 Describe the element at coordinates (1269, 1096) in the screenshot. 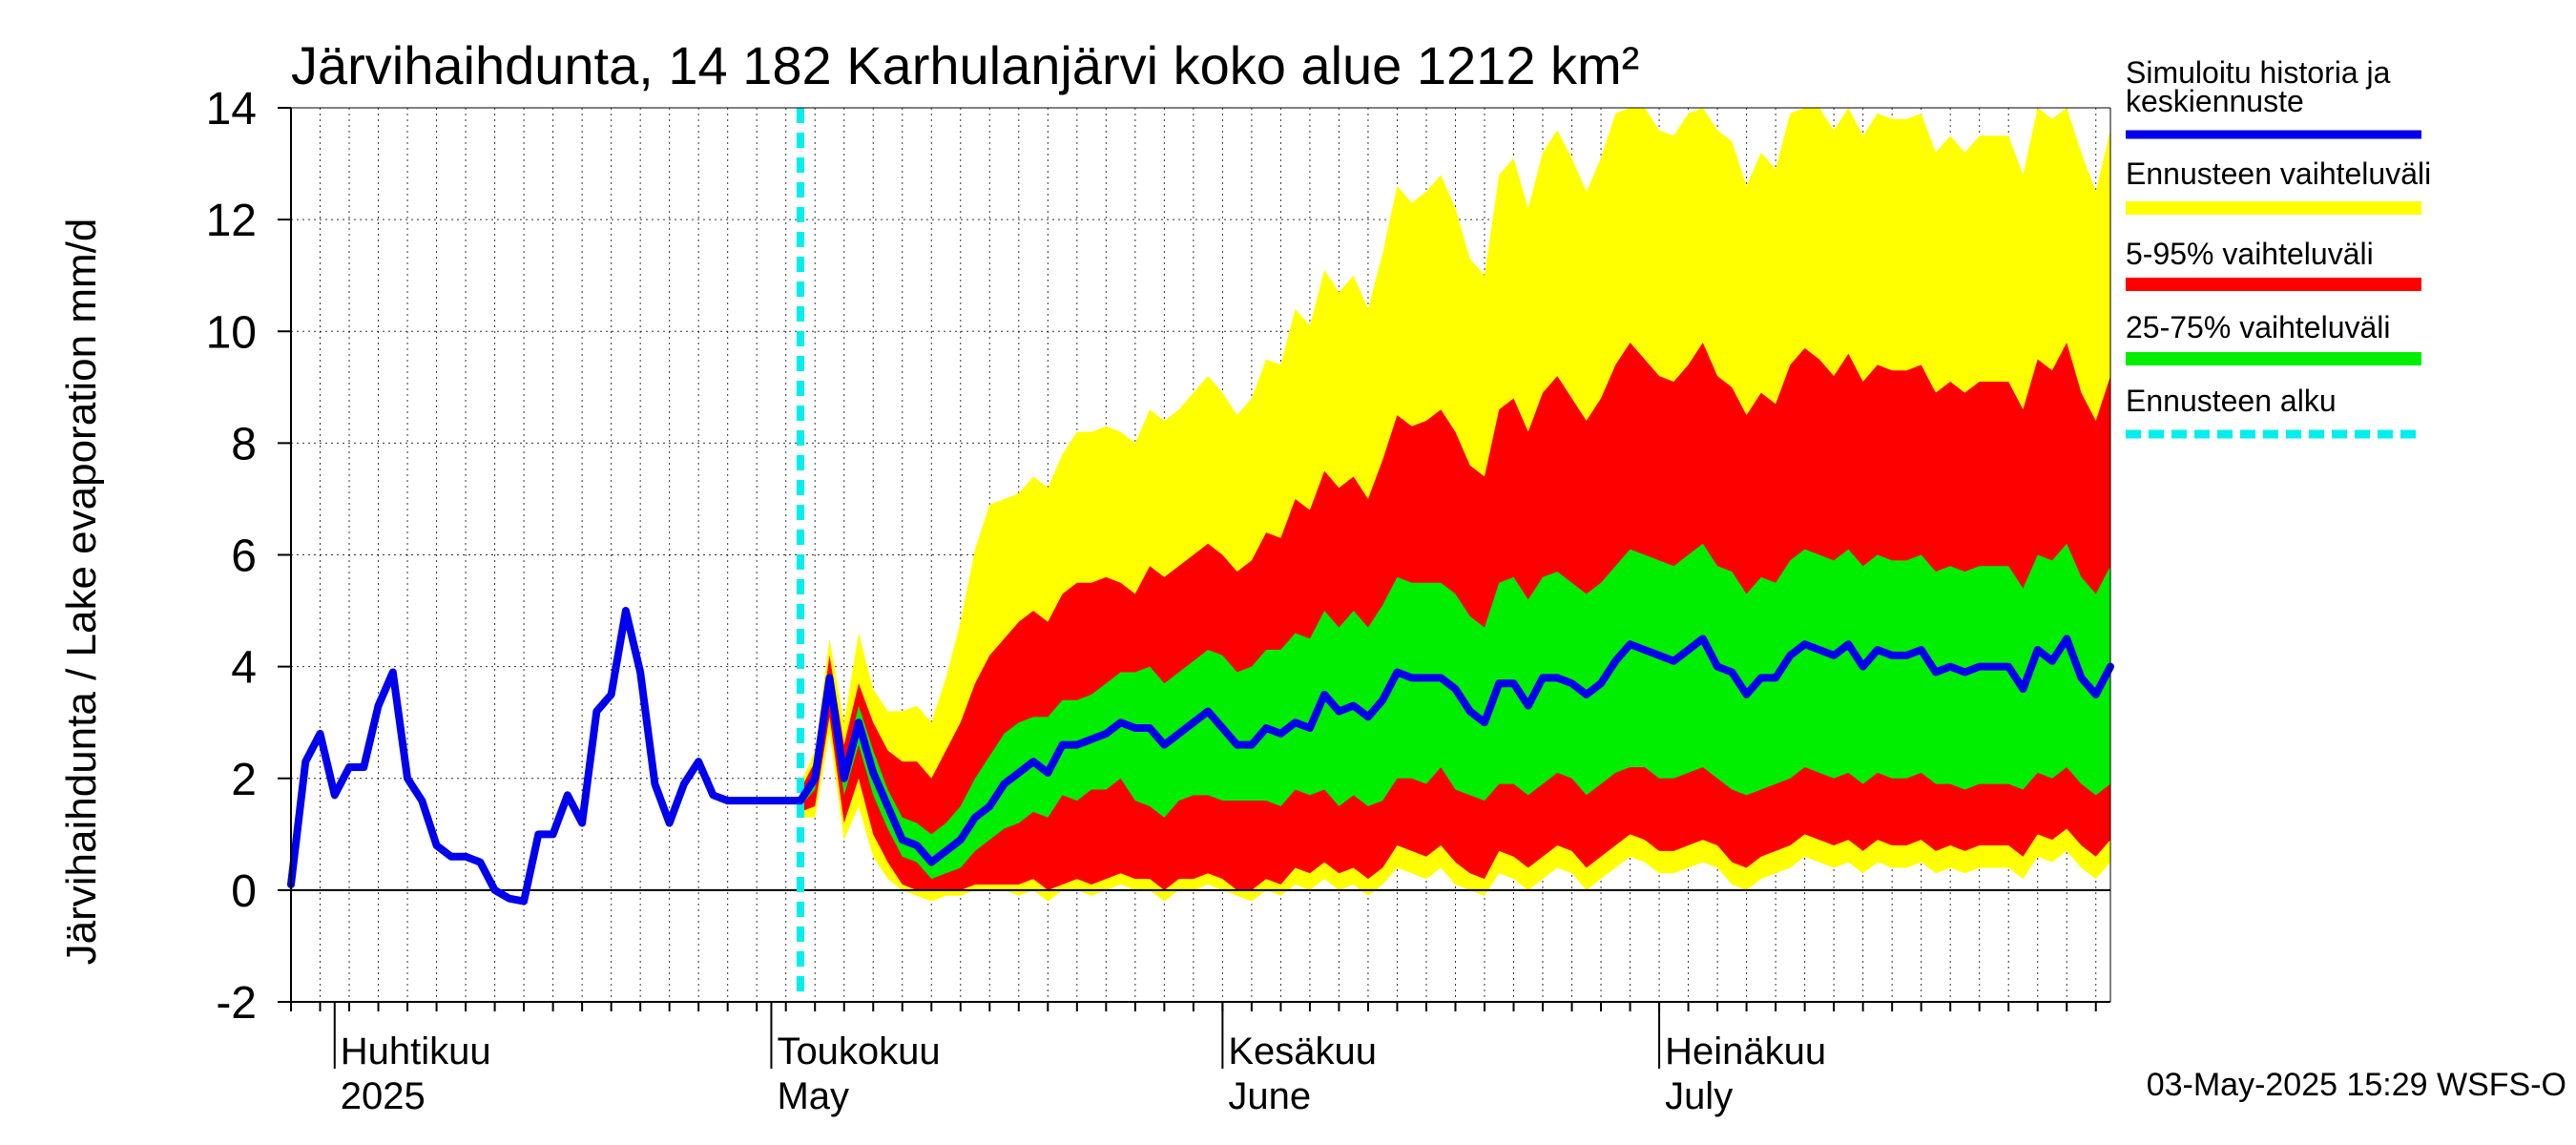

I see `x-month-label-en: June` at that location.